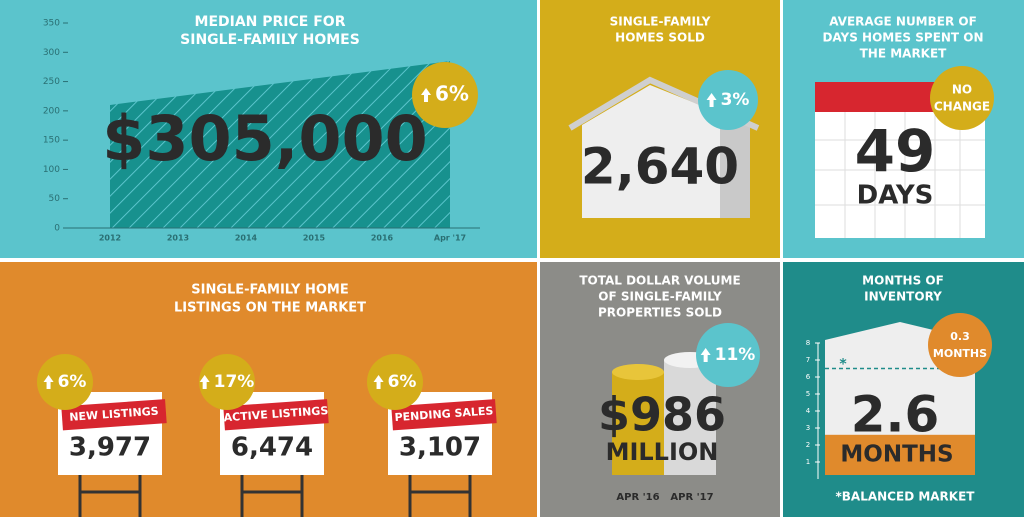 The image size is (1024, 521). Describe the element at coordinates (57, 229) in the screenshot. I see `y-tick-label: 0` at that location.